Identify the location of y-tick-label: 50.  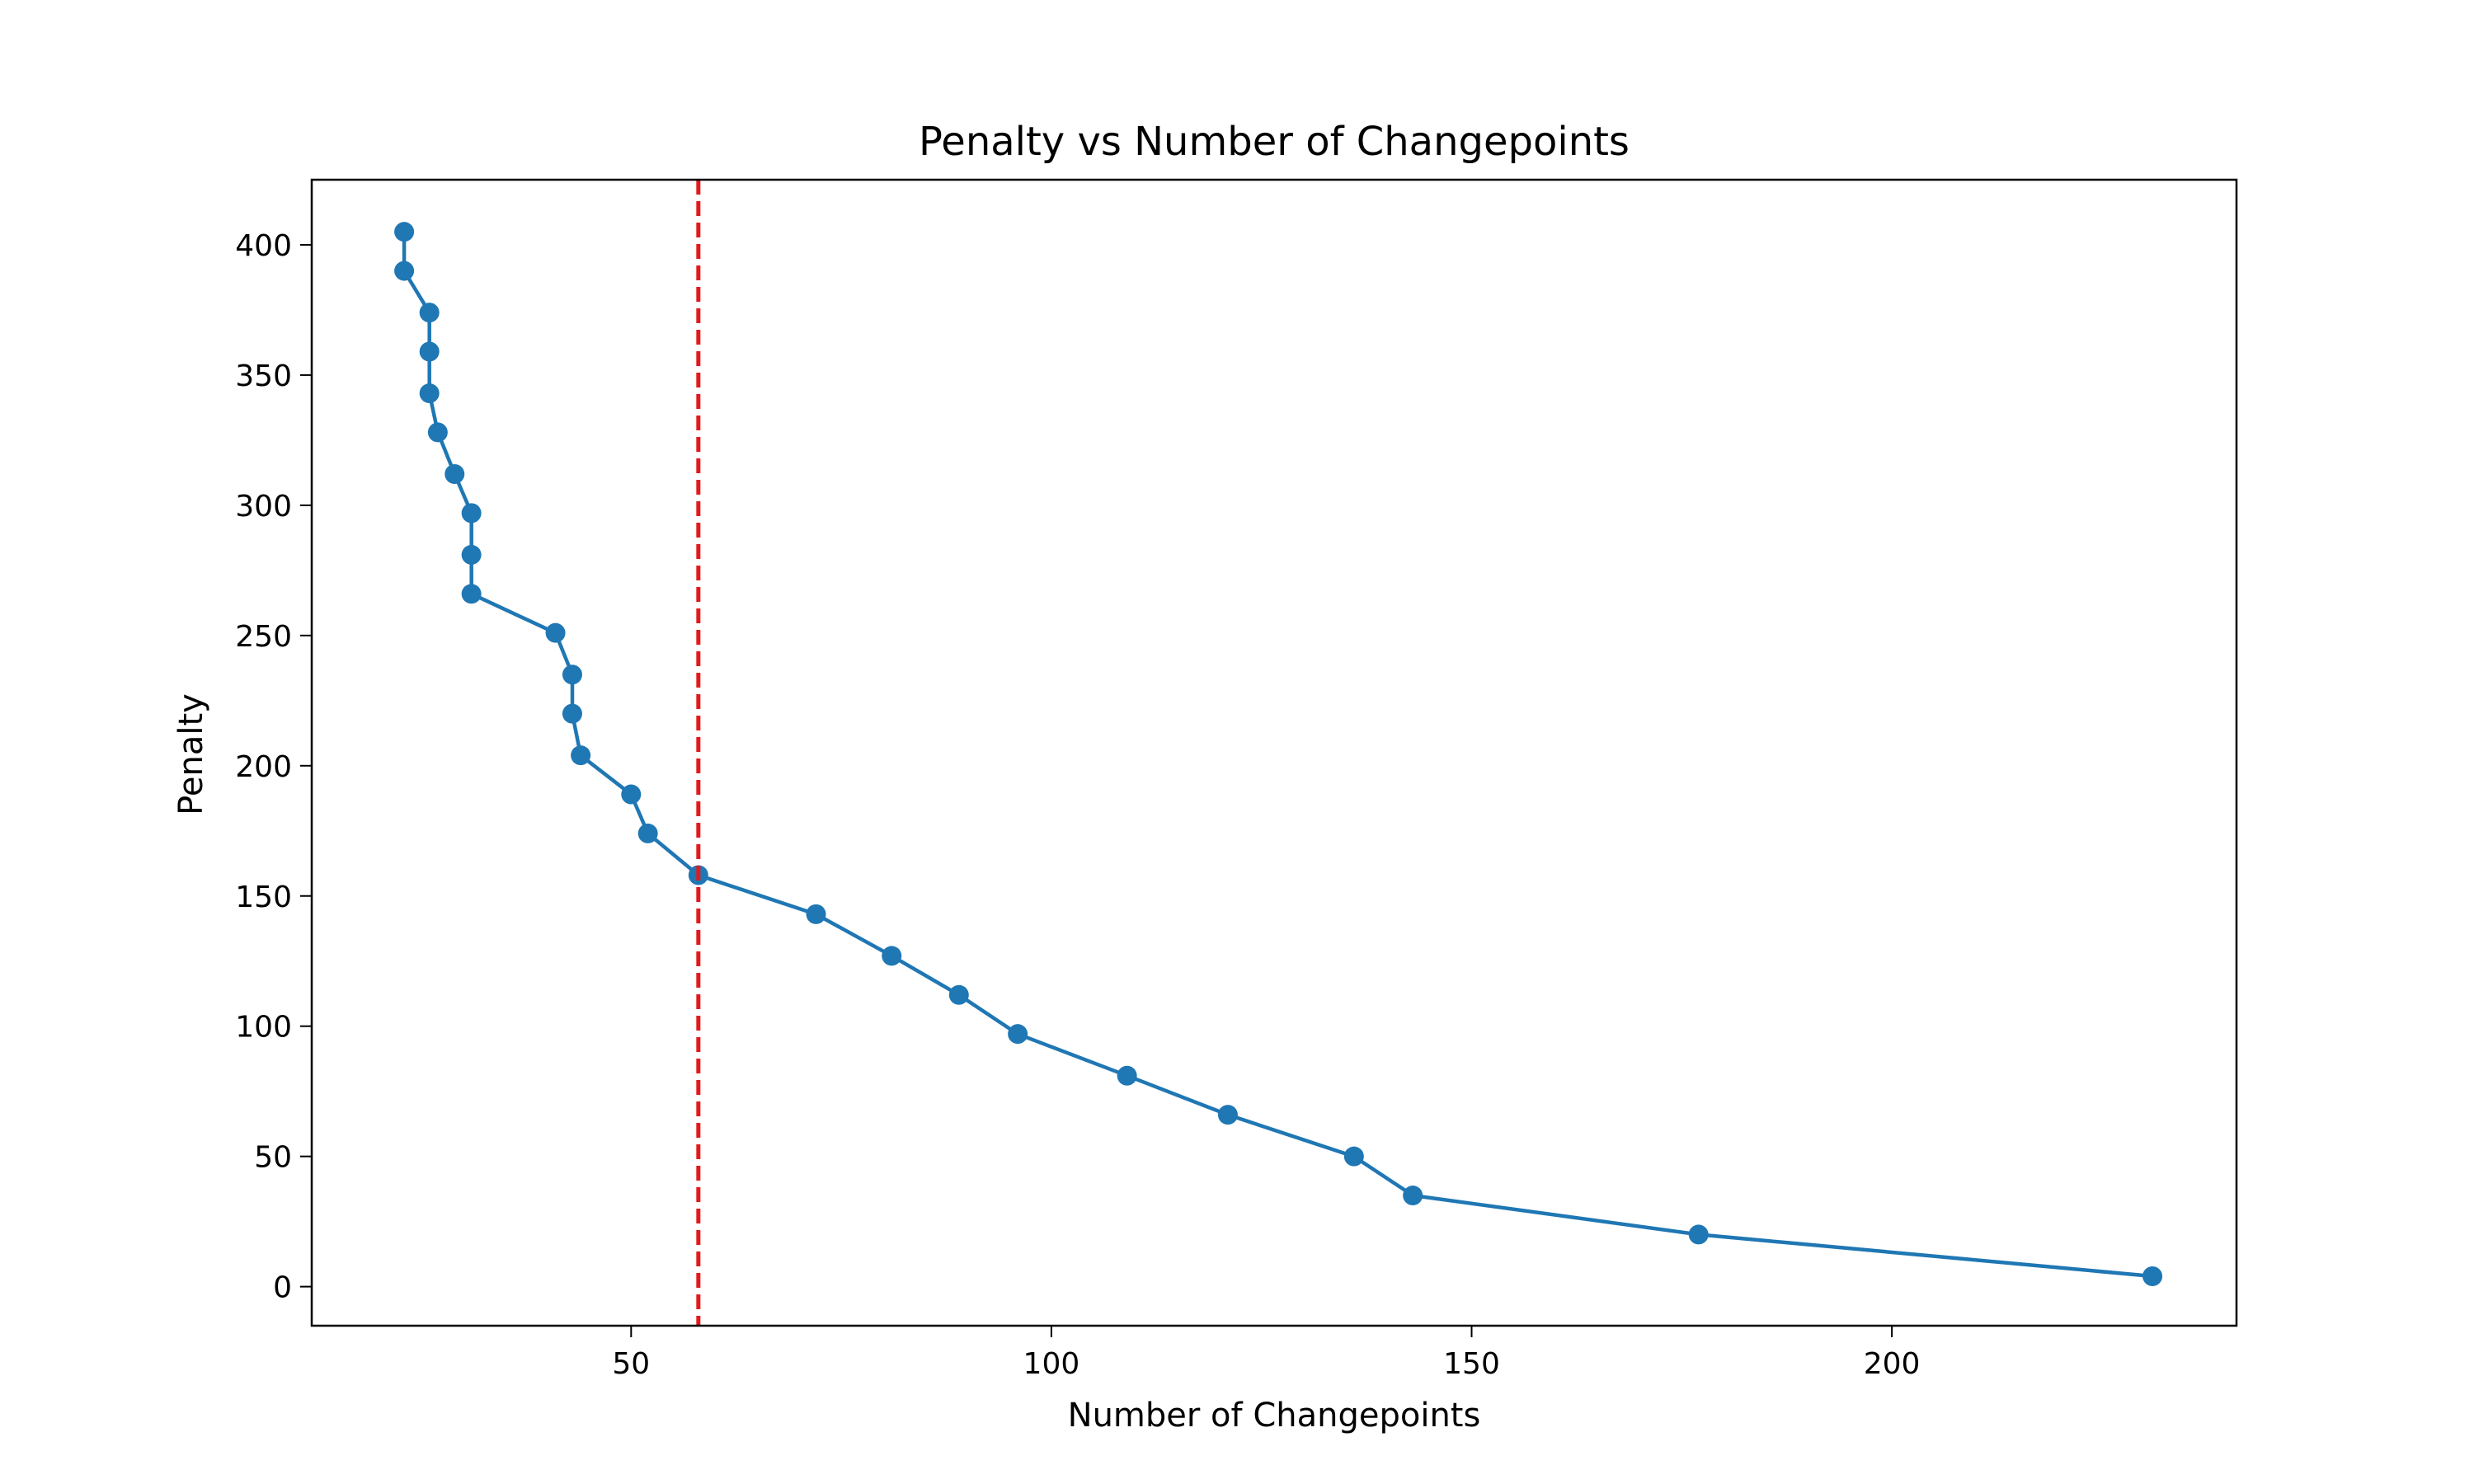
(273, 1158).